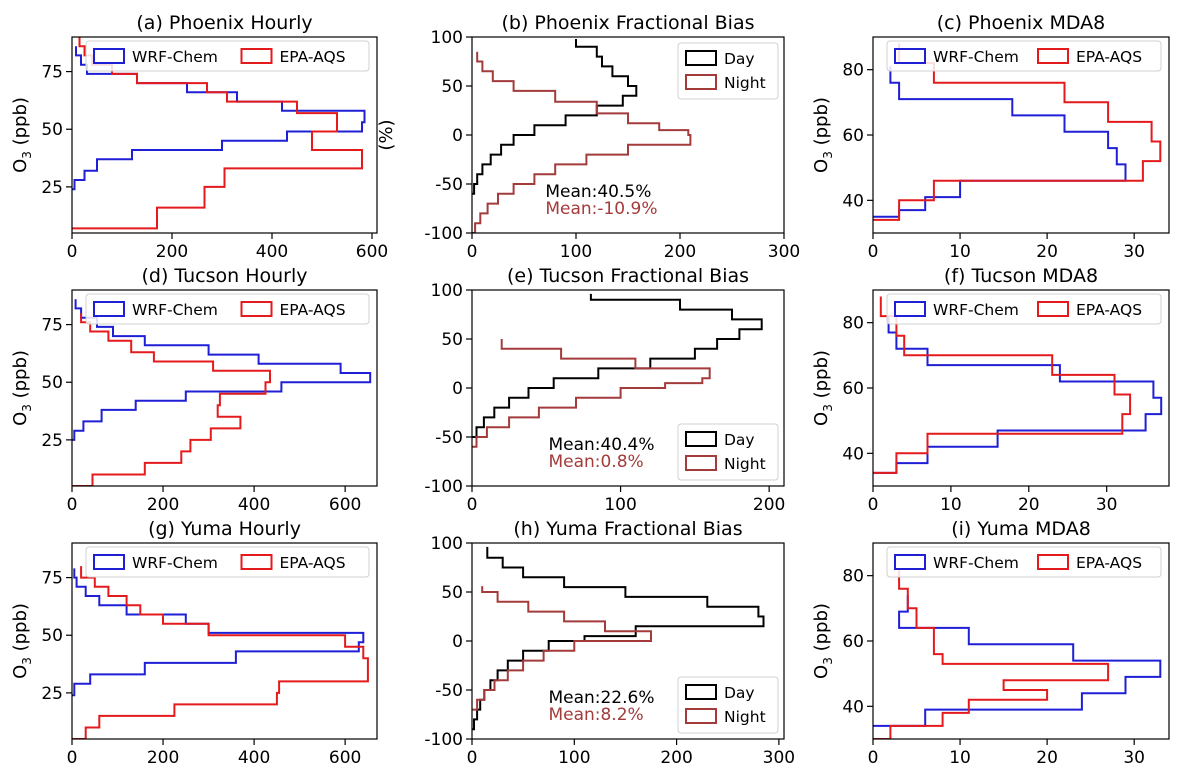  What do you see at coordinates (601, 445) in the screenshot?
I see `mean-annotation: Mean:40.4%` at bounding box center [601, 445].